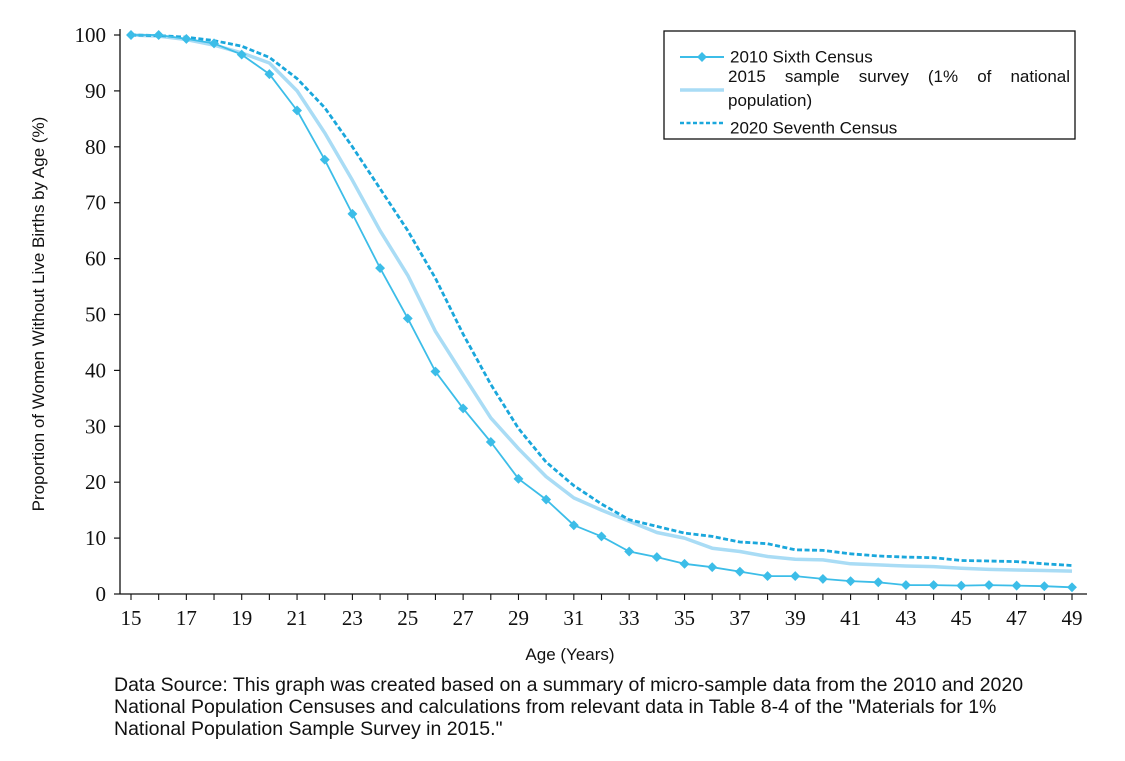 This screenshot has width=1125, height=761. I want to click on x-tick-label: 49, so click(1072, 618).